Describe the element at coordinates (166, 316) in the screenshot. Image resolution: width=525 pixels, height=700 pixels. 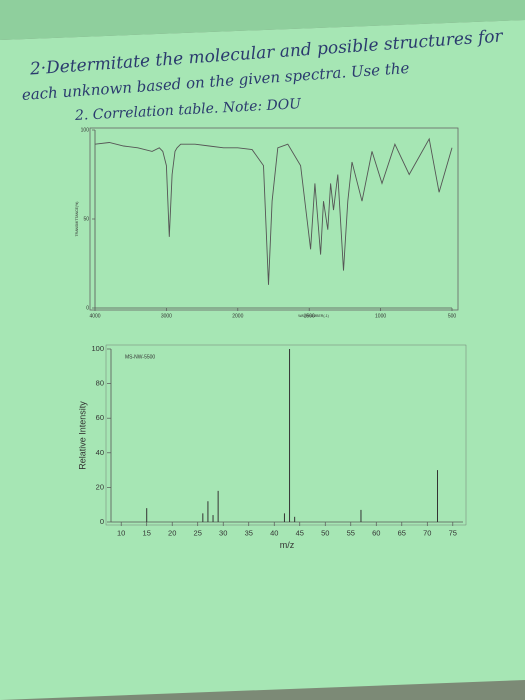
I see `x-tick-label: 3000` at that location.